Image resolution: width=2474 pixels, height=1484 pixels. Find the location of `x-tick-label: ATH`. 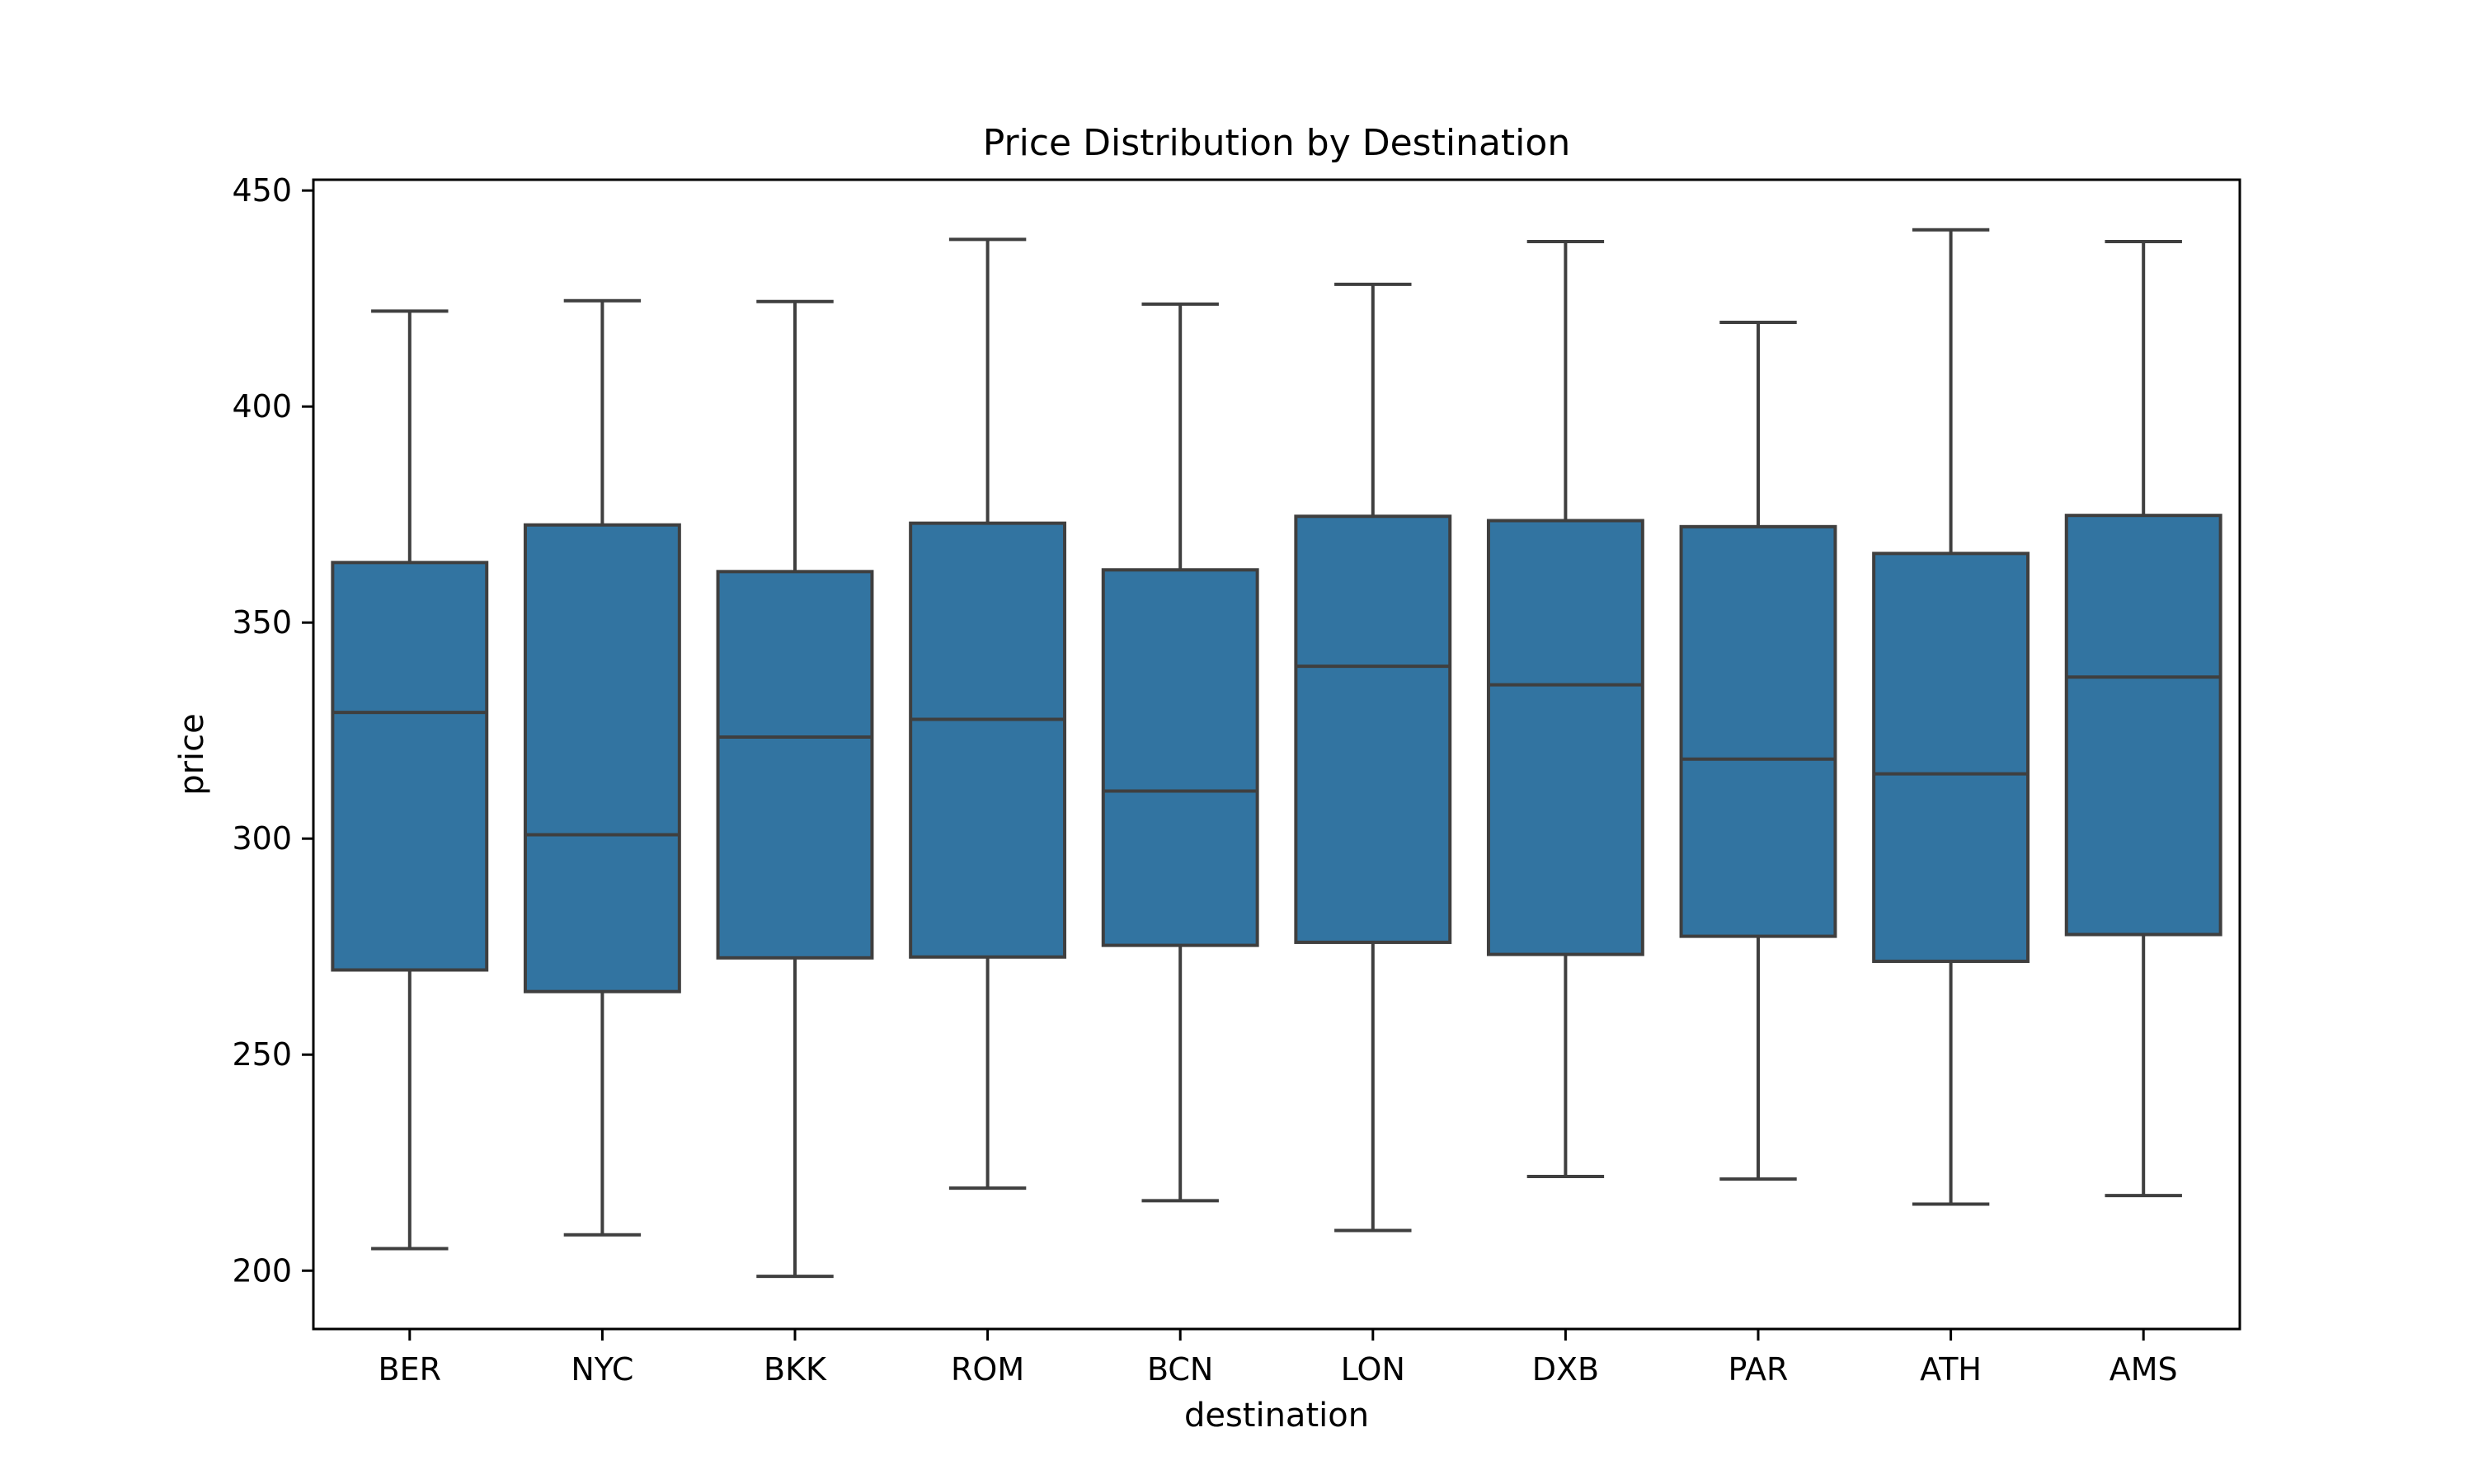

x-tick-label: ATH is located at coordinates (1951, 1369).